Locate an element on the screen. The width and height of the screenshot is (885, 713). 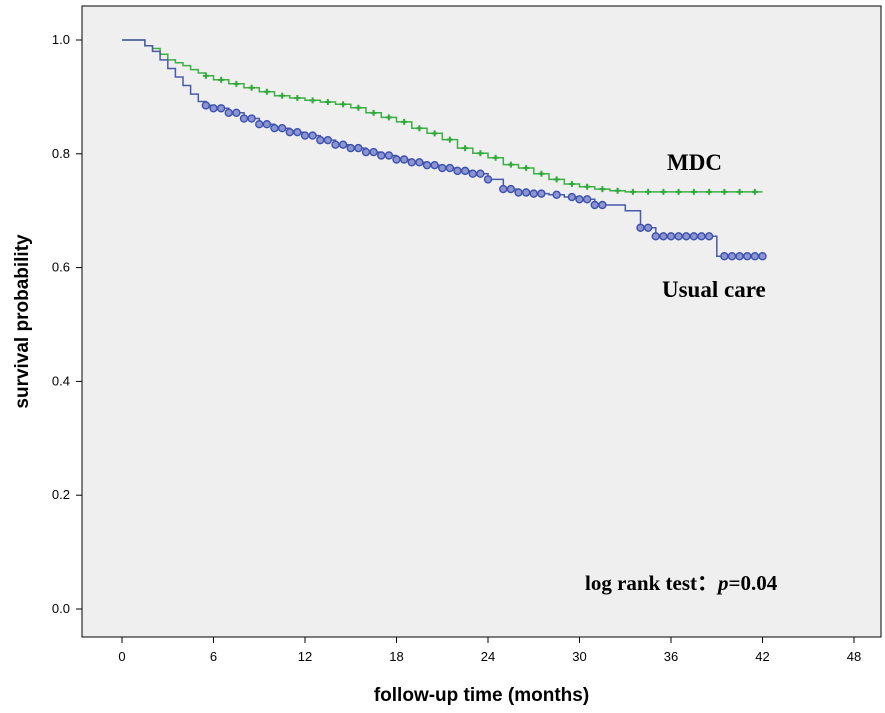
x-tick-label: 12 is located at coordinates (305, 656).